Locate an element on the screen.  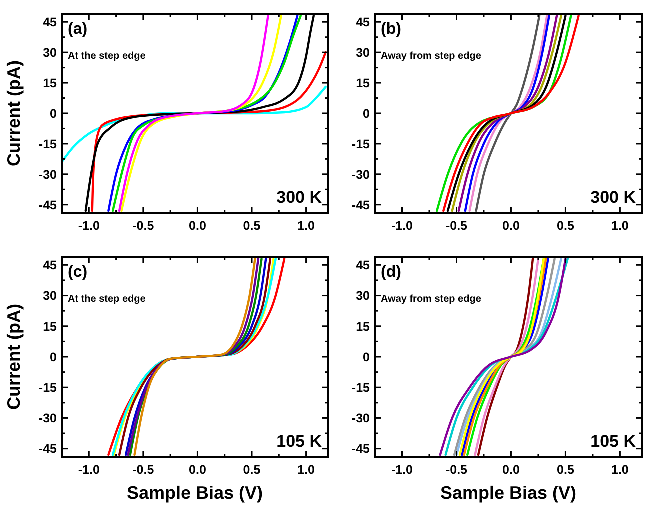
annotation: (d) is located at coordinates (391, 272).